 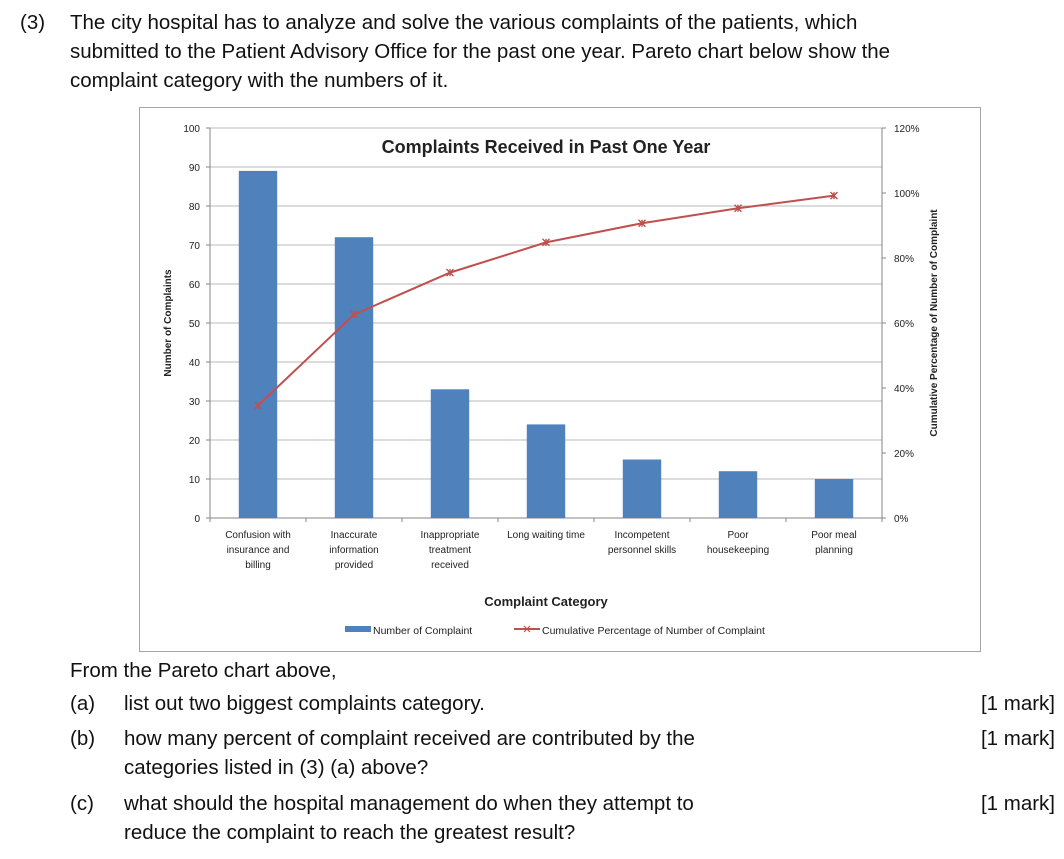 I want to click on y2-tick-label: 120%, so click(x=907, y=129).